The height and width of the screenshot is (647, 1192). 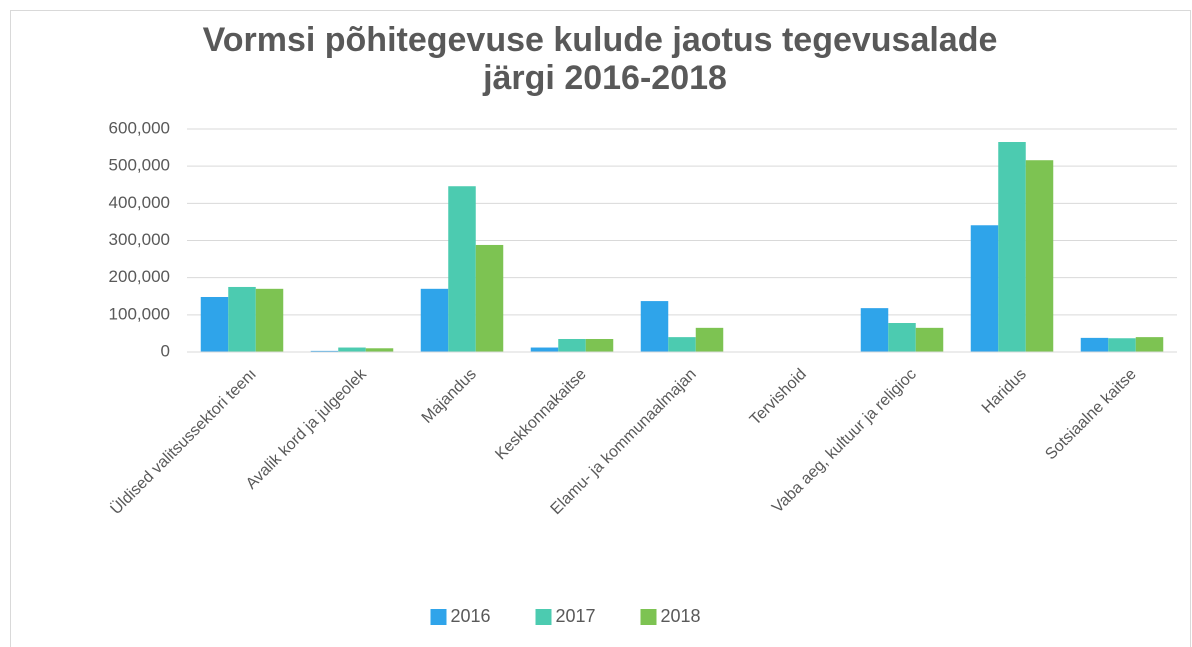 What do you see at coordinates (778, 397) in the screenshot?
I see `x-tick-label: Tervishoid` at bounding box center [778, 397].